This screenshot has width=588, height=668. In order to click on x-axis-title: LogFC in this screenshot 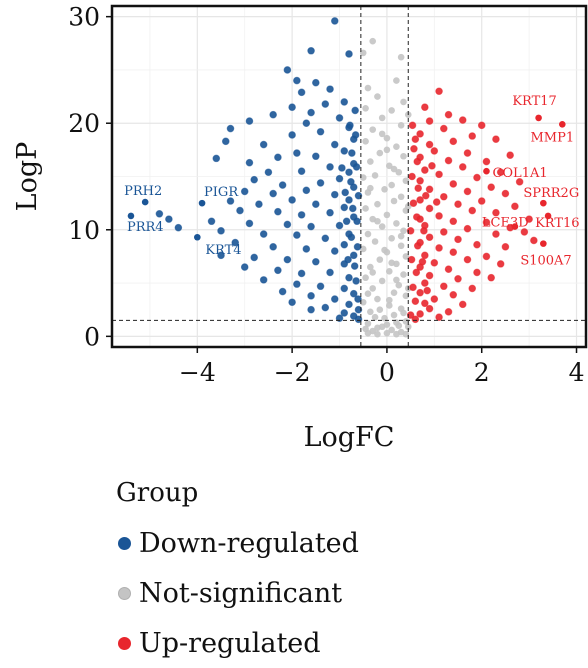, I will do `click(349, 437)`.